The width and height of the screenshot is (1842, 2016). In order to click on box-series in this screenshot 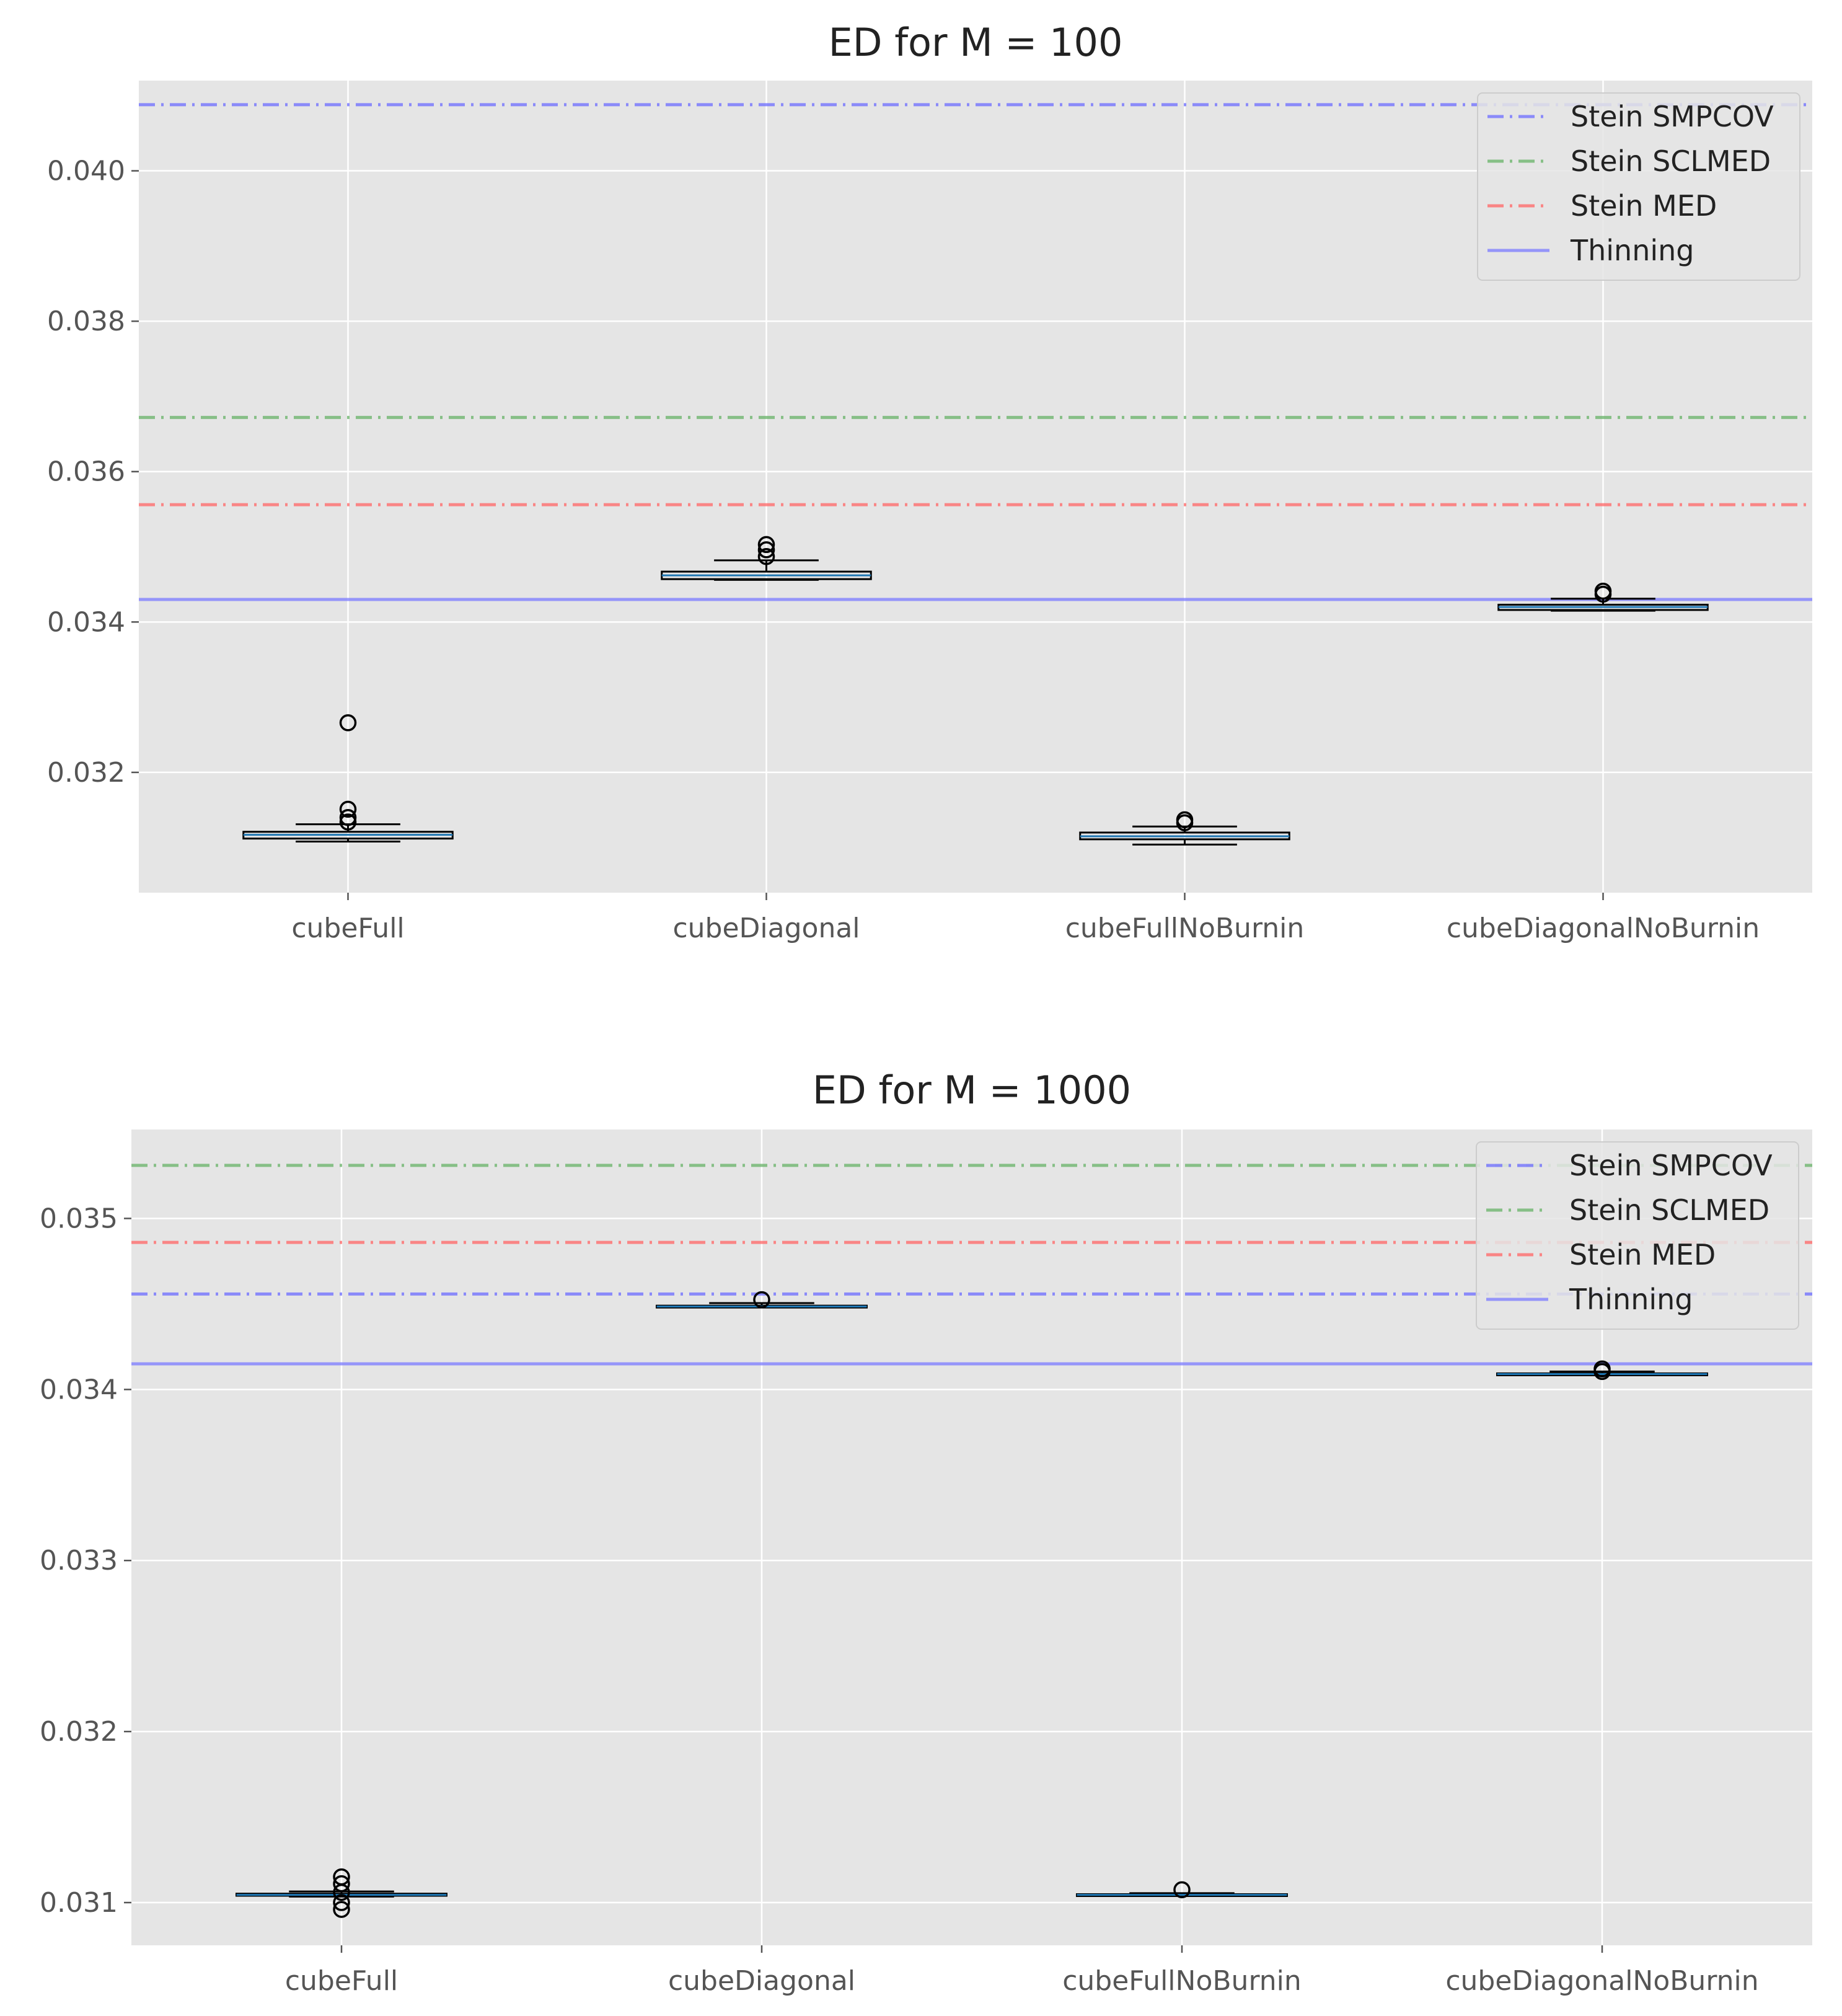, I will do `click(975, 691)`.